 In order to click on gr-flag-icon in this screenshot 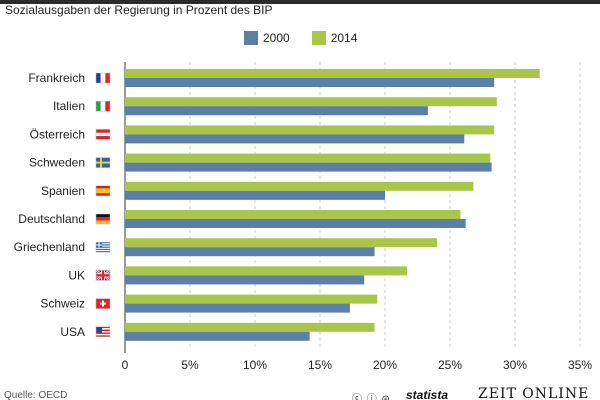, I will do `click(103, 247)`.